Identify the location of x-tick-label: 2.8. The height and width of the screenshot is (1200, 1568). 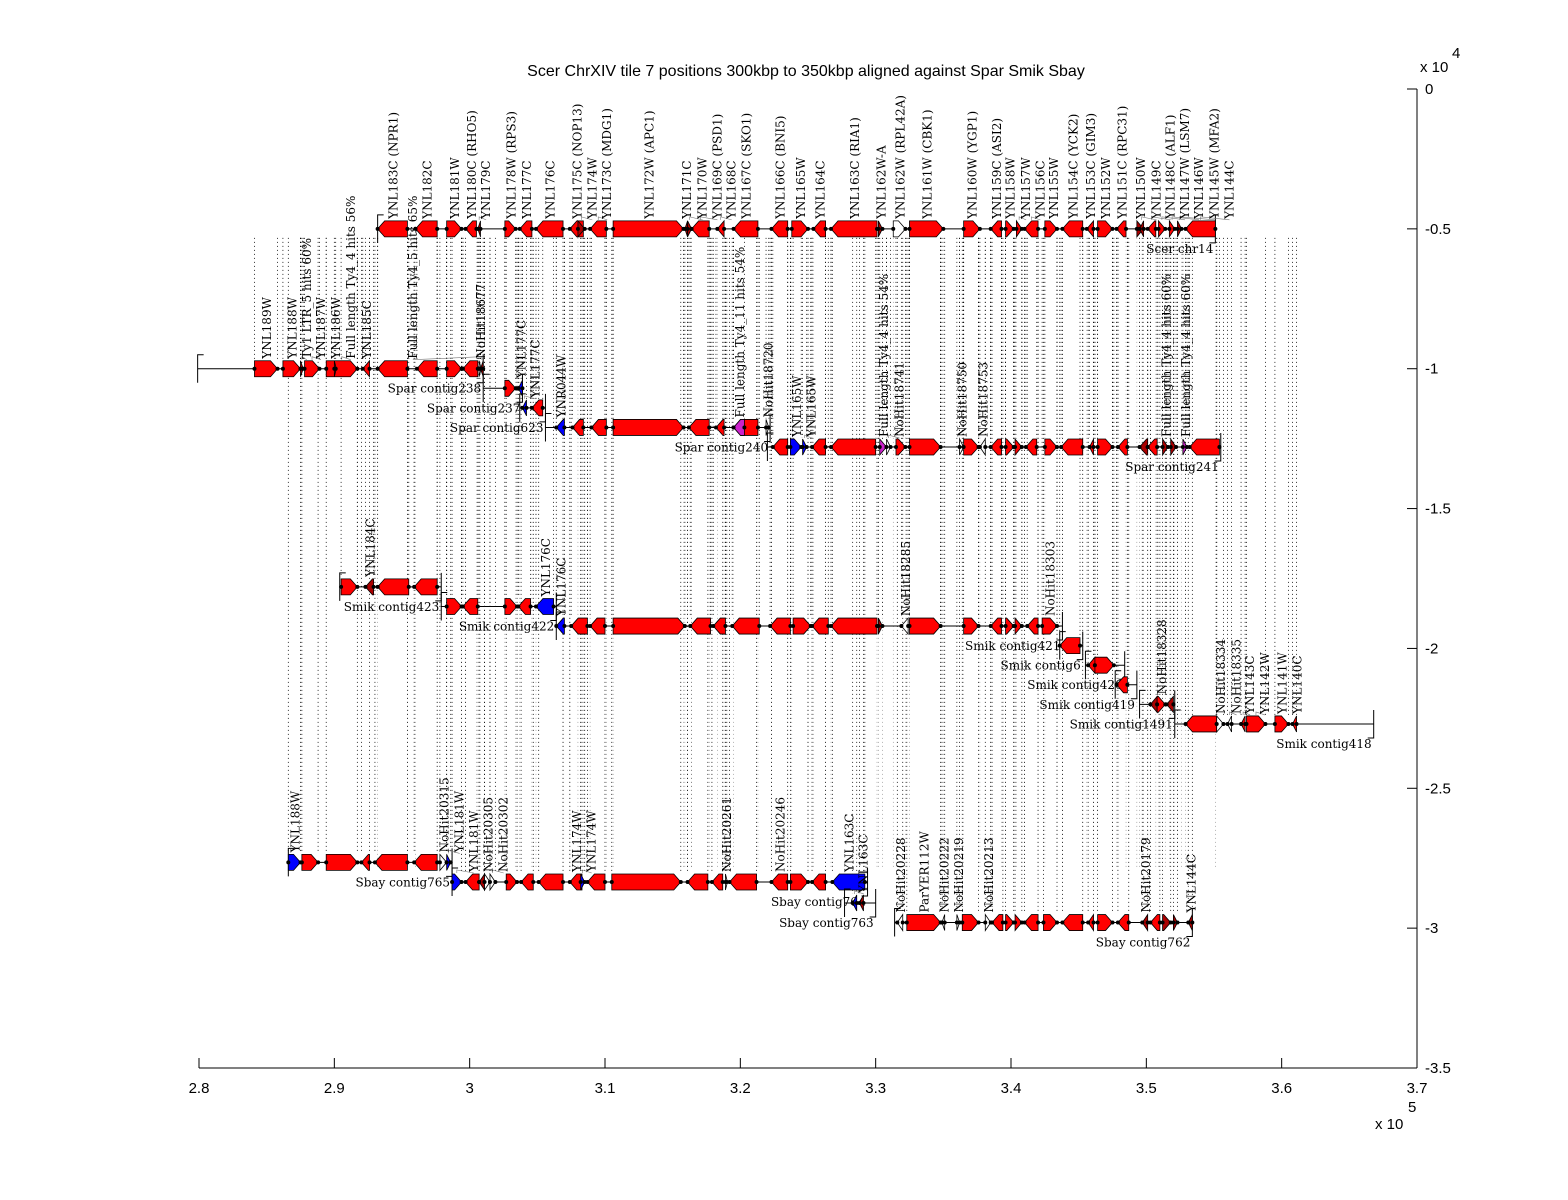
(199, 1088).